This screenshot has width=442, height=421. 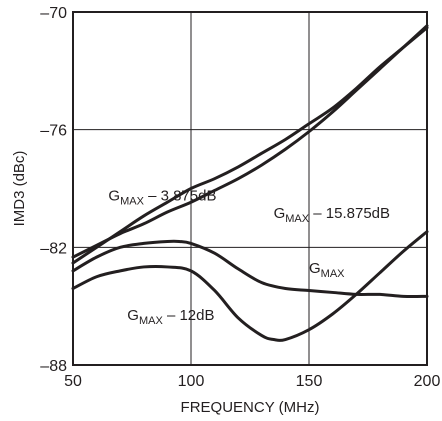 I want to click on y-tick-label: –82, so click(x=53, y=248).